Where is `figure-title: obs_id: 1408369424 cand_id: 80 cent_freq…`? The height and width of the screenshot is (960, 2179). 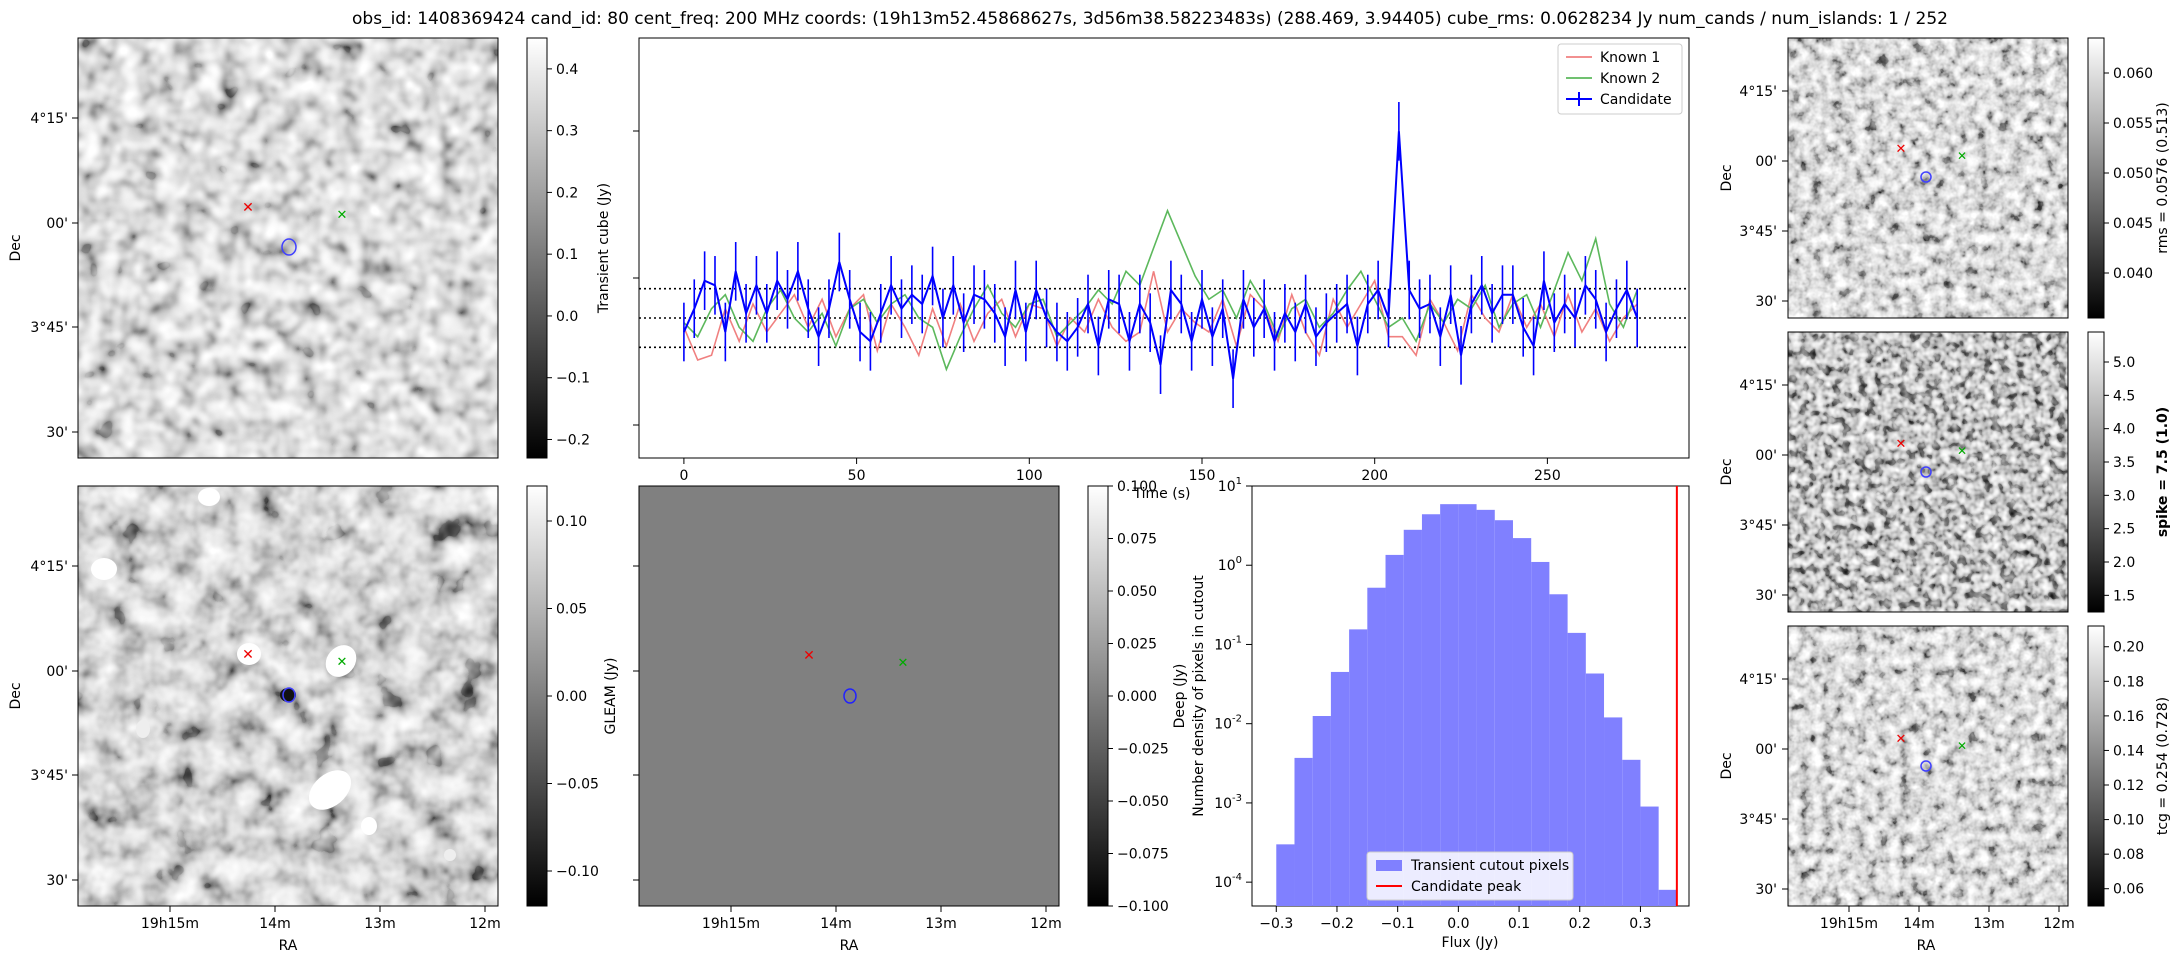 figure-title: obs_id: 1408369424 cand_id: 80 cent_freq… is located at coordinates (1150, 19).